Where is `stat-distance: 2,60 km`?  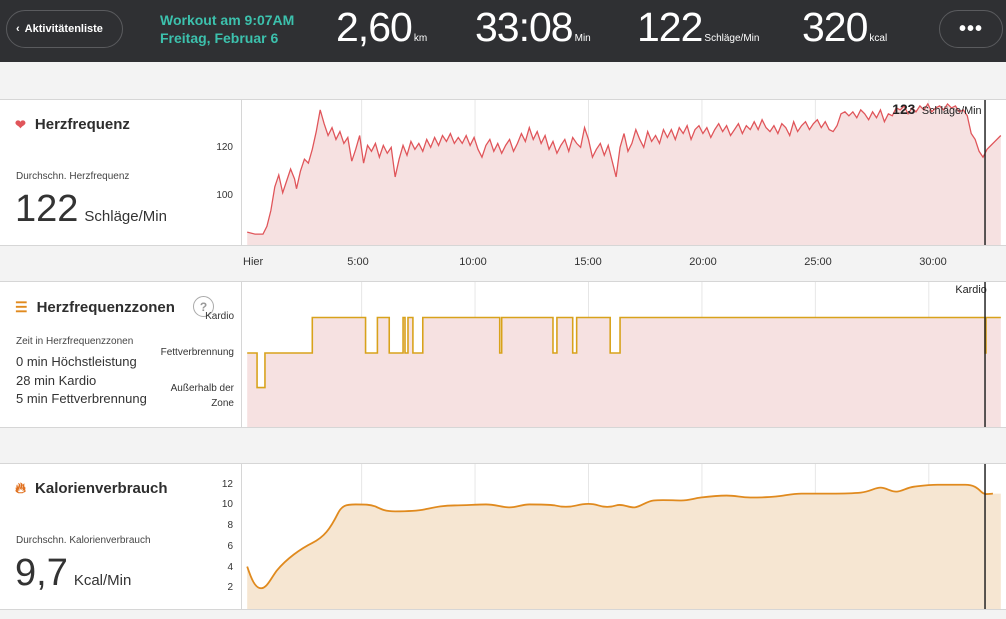 stat-distance: 2,60 km is located at coordinates (381, 27).